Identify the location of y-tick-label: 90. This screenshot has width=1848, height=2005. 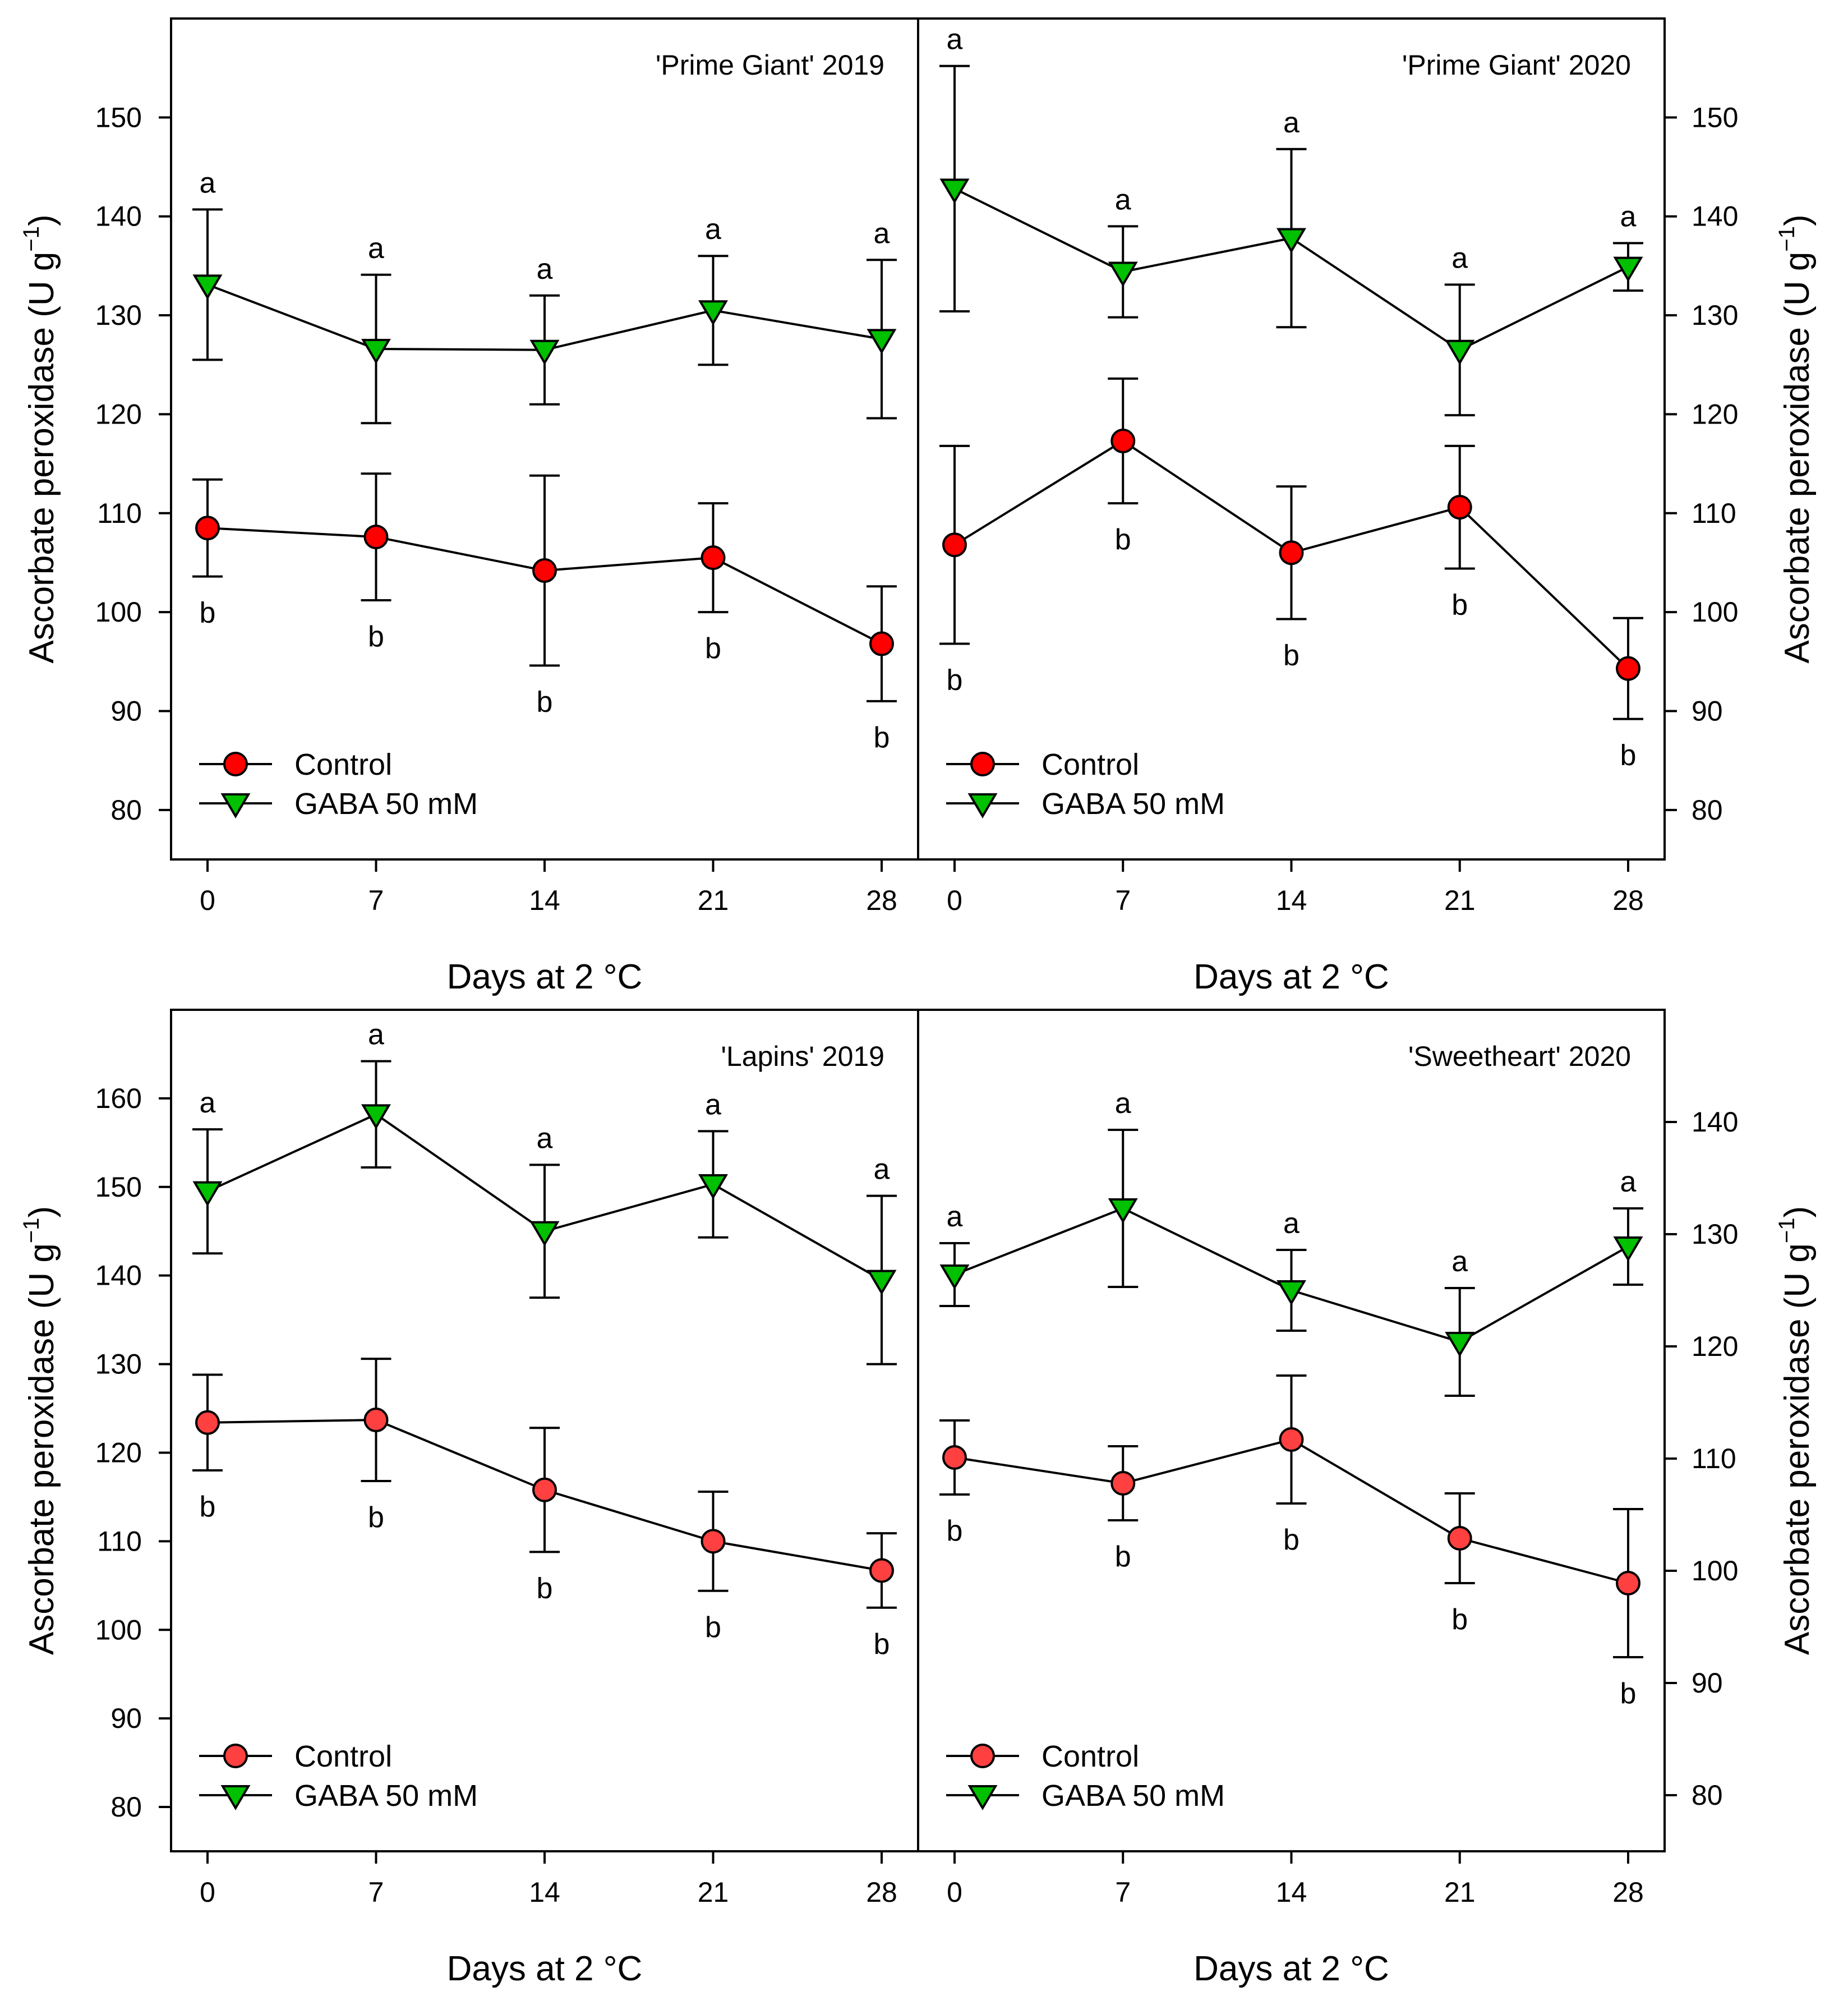
(1707, 1683).